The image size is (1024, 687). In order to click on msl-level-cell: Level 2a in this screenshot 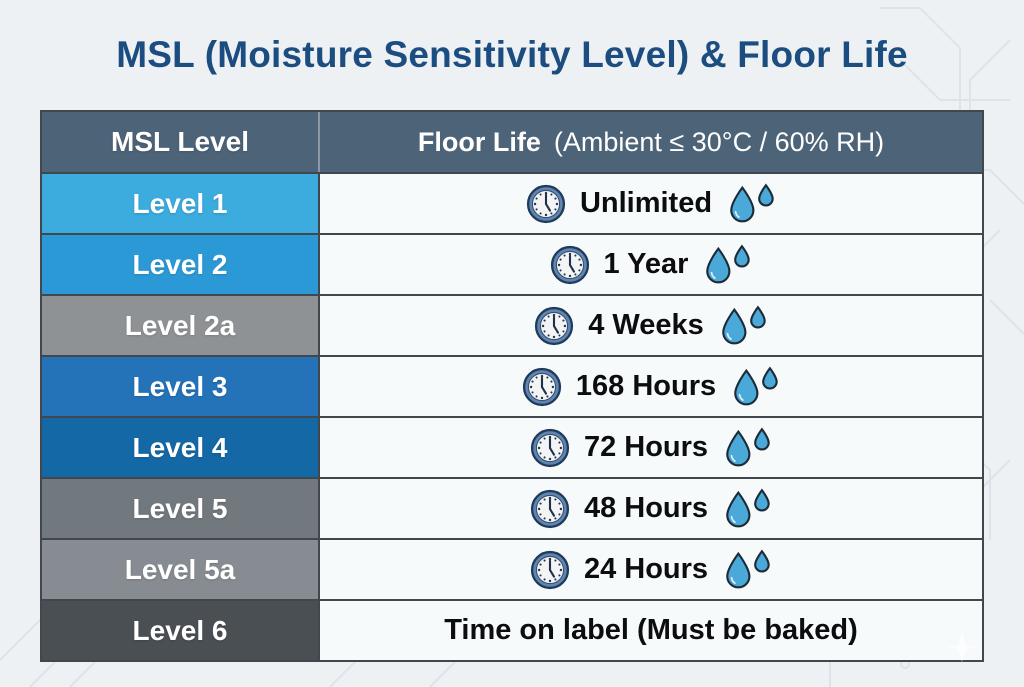, I will do `click(181, 325)`.